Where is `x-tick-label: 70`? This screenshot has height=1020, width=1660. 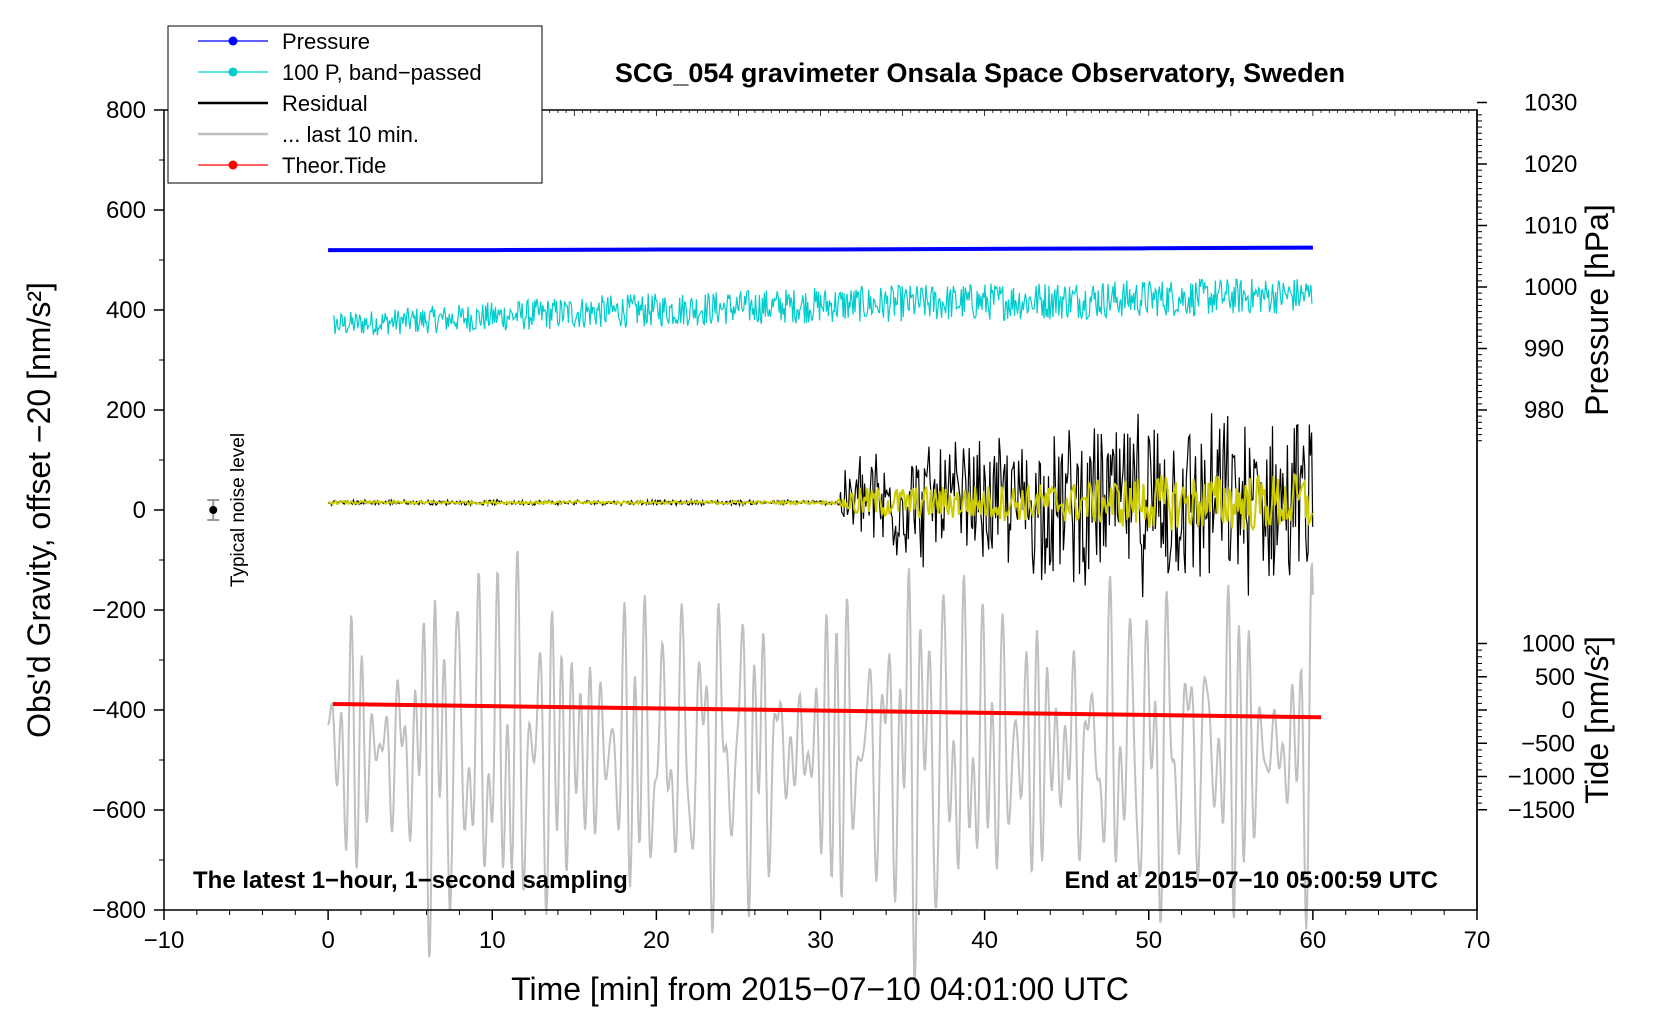 x-tick-label: 70 is located at coordinates (1477, 940).